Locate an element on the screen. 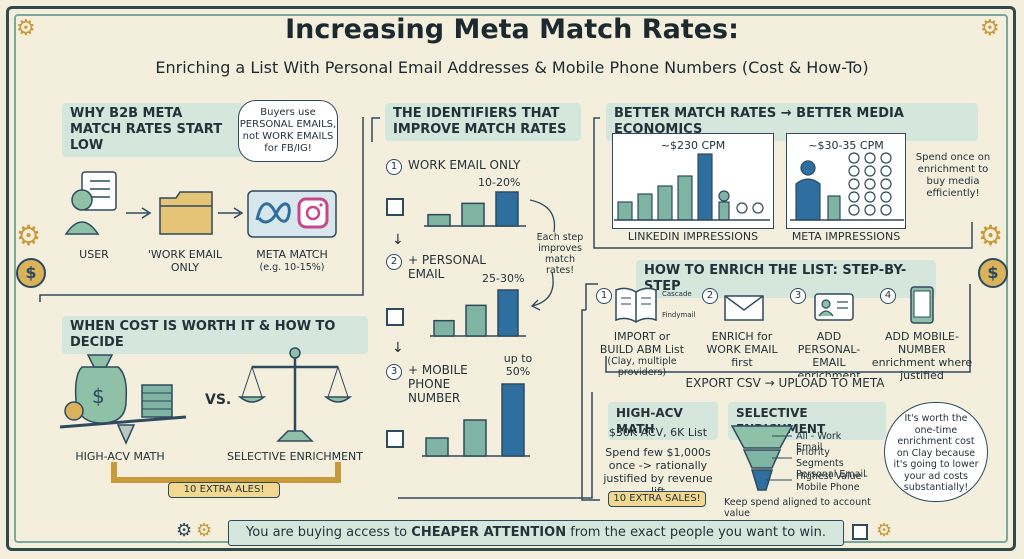 The height and width of the screenshot is (559, 1024). selective-note: Keep spend aligned to account value is located at coordinates (797, 508).